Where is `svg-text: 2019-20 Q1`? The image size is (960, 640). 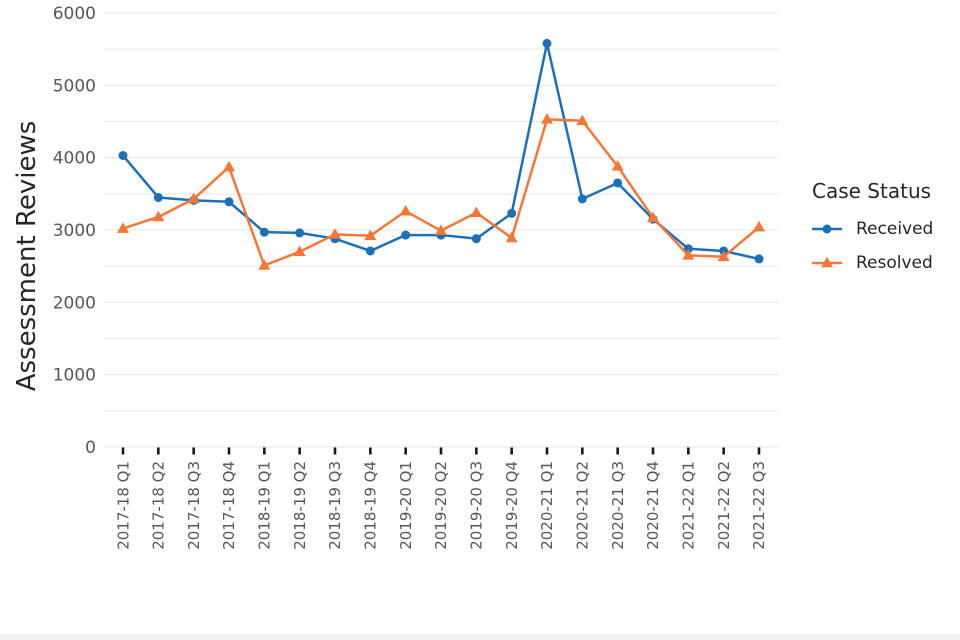
svg-text: 2019-20 Q1 is located at coordinates (406, 505).